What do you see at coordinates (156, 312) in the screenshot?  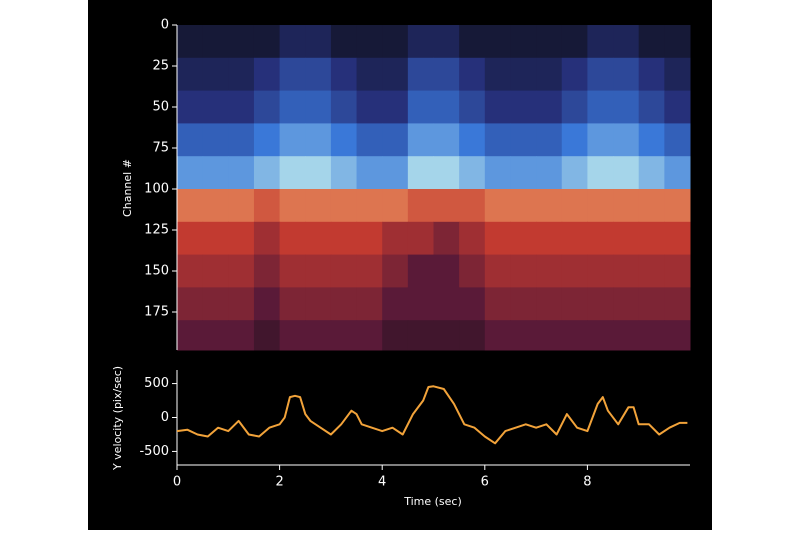 I see `y-tick-label: 175` at bounding box center [156, 312].